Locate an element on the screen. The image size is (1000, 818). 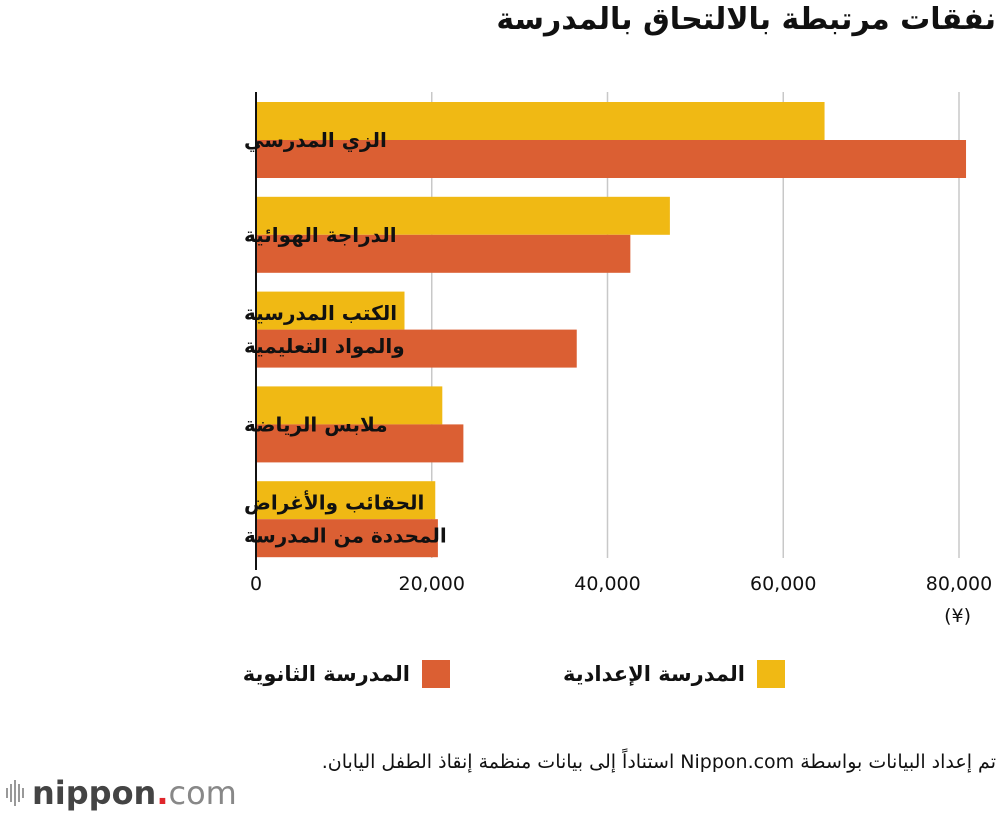
legend-item-middle-school: المدرسة الإعدادية is located at coordinates (674, 674).